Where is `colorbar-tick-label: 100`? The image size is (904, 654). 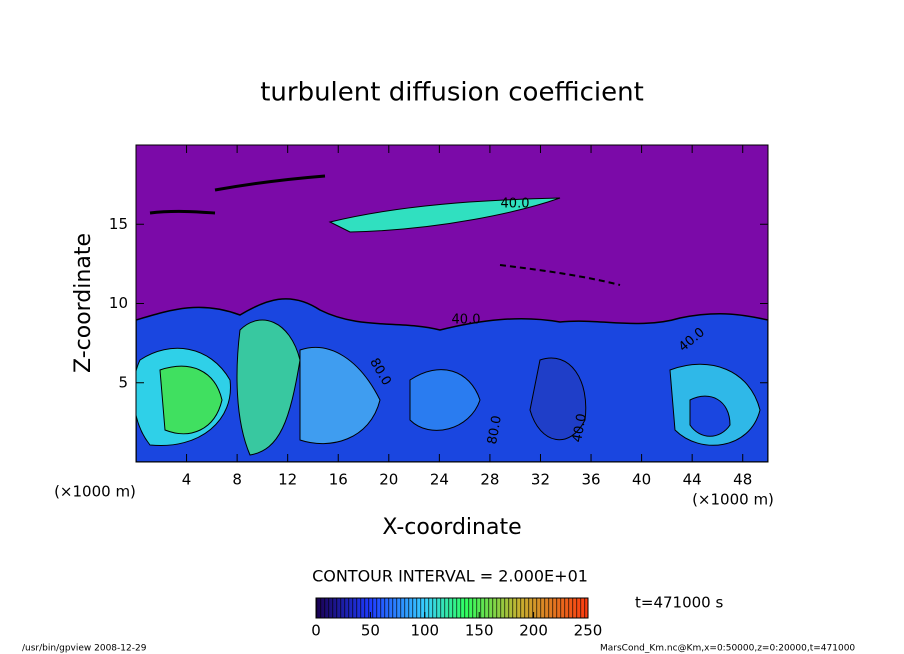
colorbar-tick-label: 100 is located at coordinates (424, 631).